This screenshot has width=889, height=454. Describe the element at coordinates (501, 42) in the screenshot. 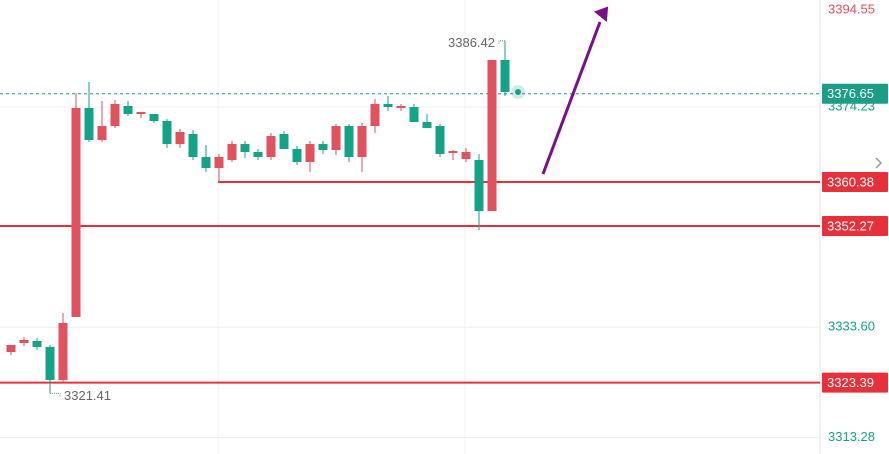

I see `high-marker` at that location.